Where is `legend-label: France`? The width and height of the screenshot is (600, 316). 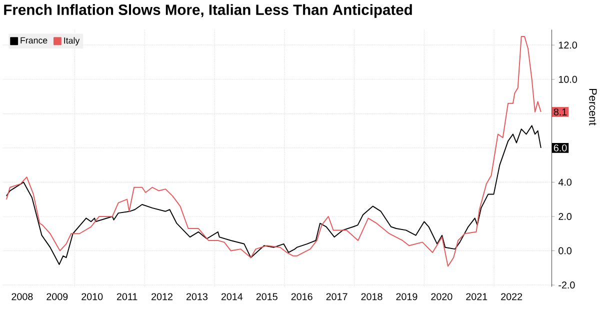
legend-label: France is located at coordinates (34, 40).